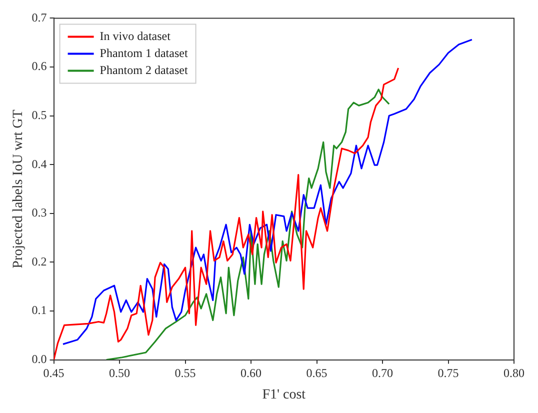 The width and height of the screenshot is (538, 413). I want to click on legend-label: Phantom 2 dataset, so click(144, 69).